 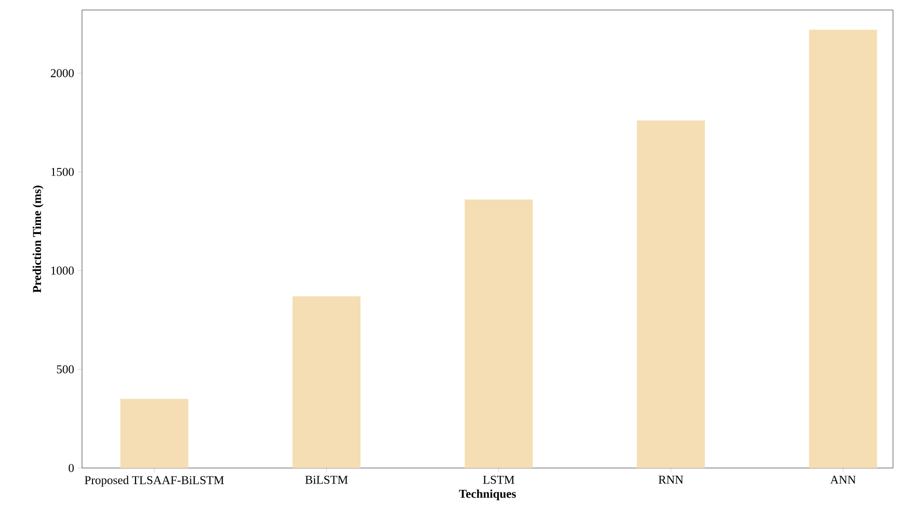 What do you see at coordinates (498, 480) in the screenshot?
I see `x-tick-label: LSTM` at bounding box center [498, 480].